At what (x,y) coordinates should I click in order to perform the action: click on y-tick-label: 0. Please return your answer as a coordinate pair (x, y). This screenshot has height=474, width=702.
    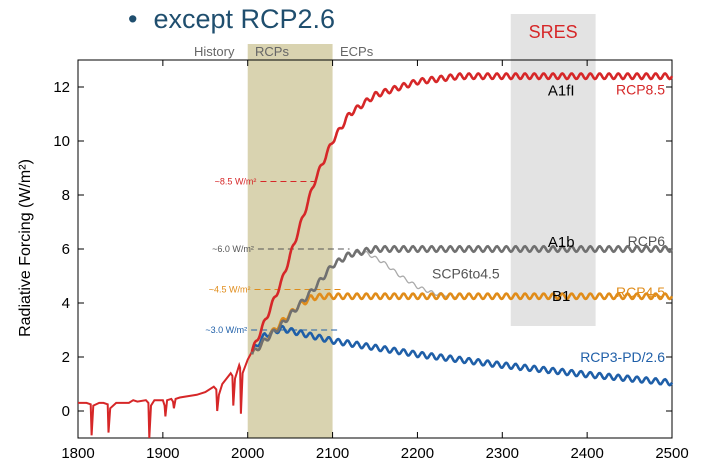
    Looking at the image, I should click on (66, 411).